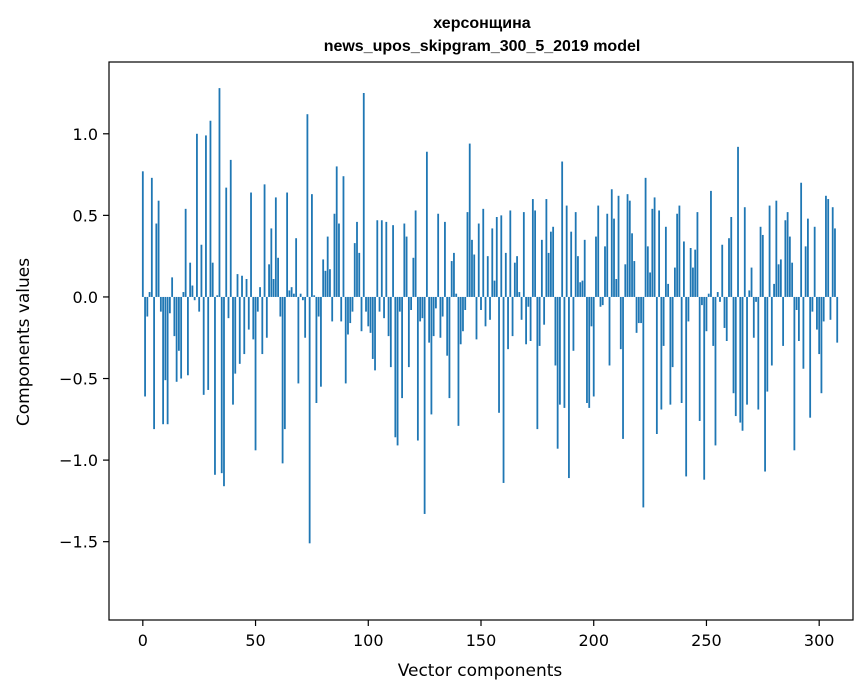 This screenshot has height=696, width=867. Describe the element at coordinates (24, 342) in the screenshot. I see `y-axis-label: Components values` at that location.